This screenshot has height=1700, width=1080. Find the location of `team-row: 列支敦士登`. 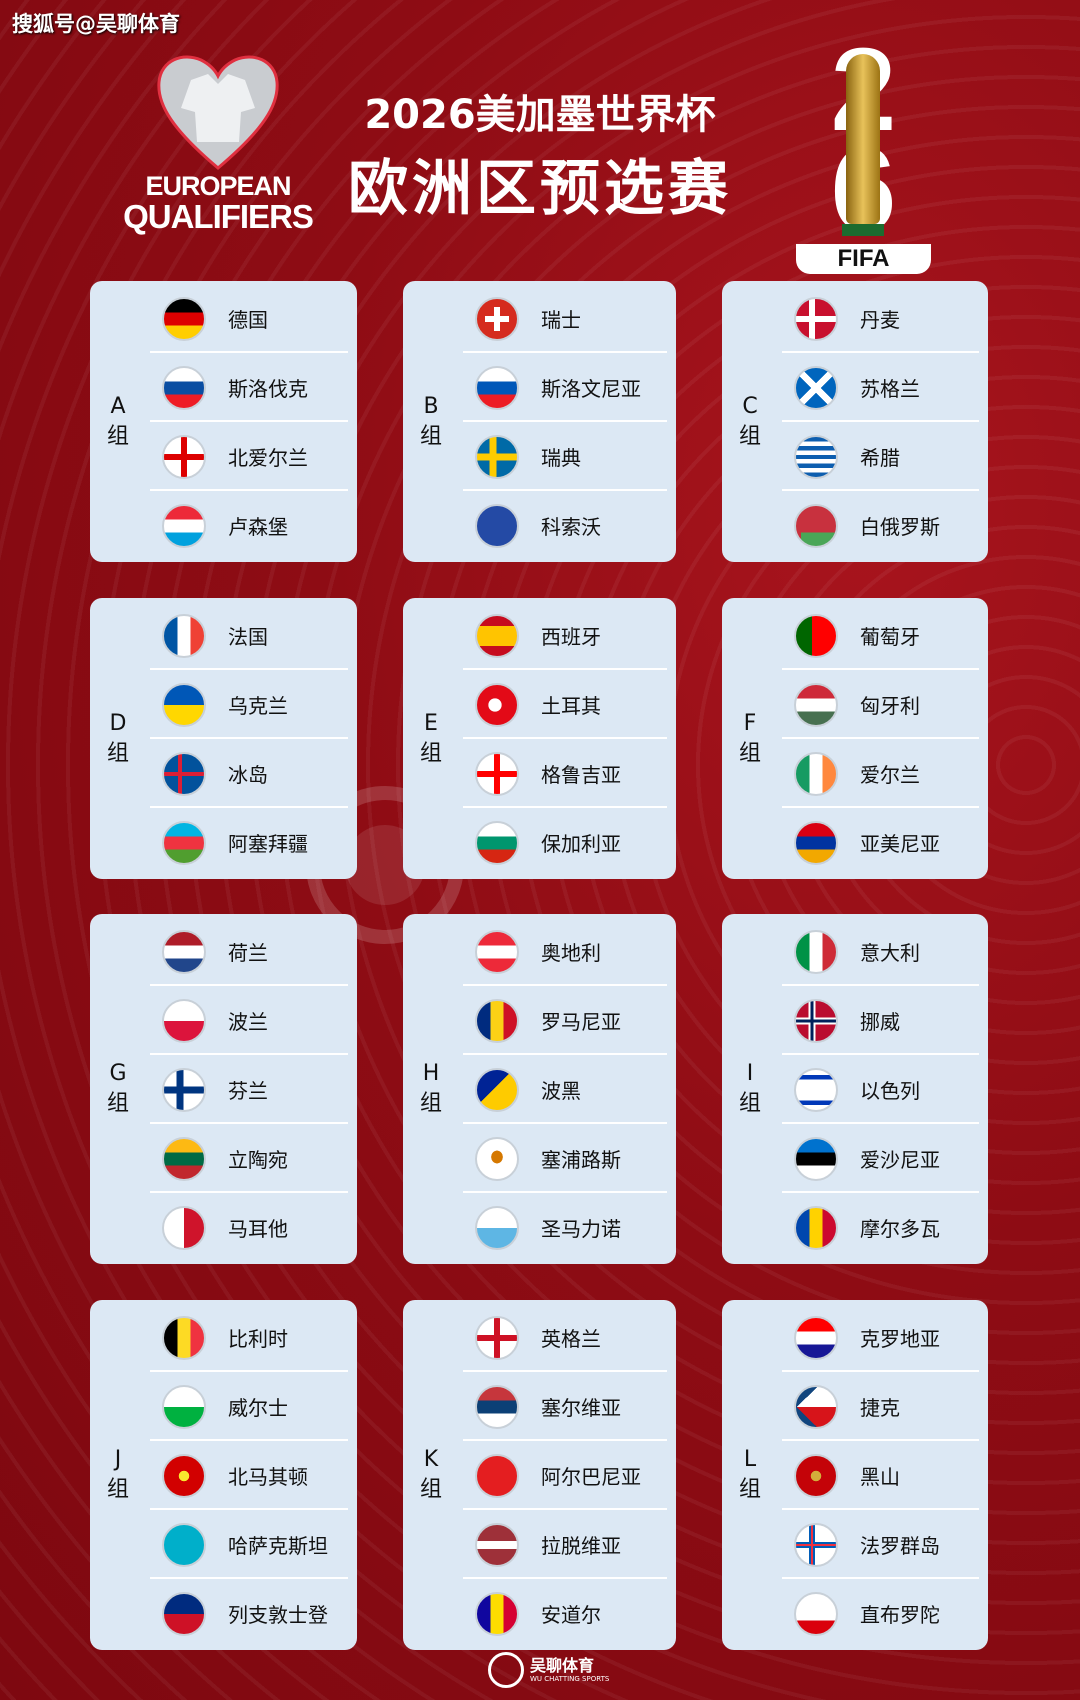

team-row: 列支敦士登 is located at coordinates (249, 1613).